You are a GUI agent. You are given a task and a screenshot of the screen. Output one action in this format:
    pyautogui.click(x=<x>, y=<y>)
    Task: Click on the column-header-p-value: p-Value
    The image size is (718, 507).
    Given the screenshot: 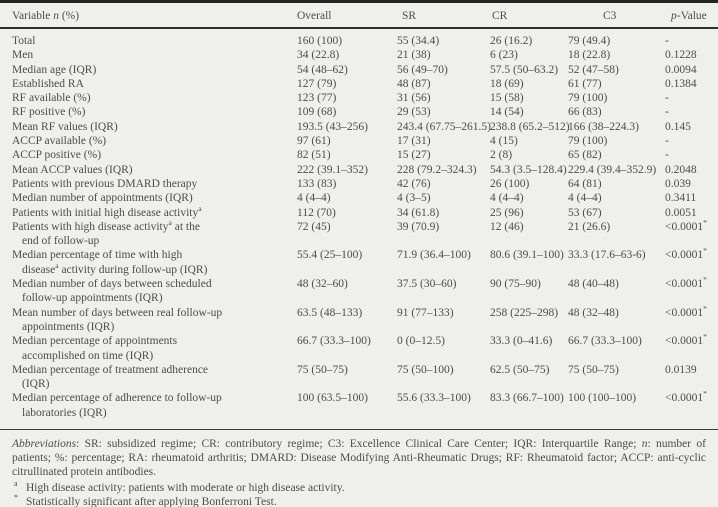 What is the action you would take?
    pyautogui.click(x=689, y=16)
    